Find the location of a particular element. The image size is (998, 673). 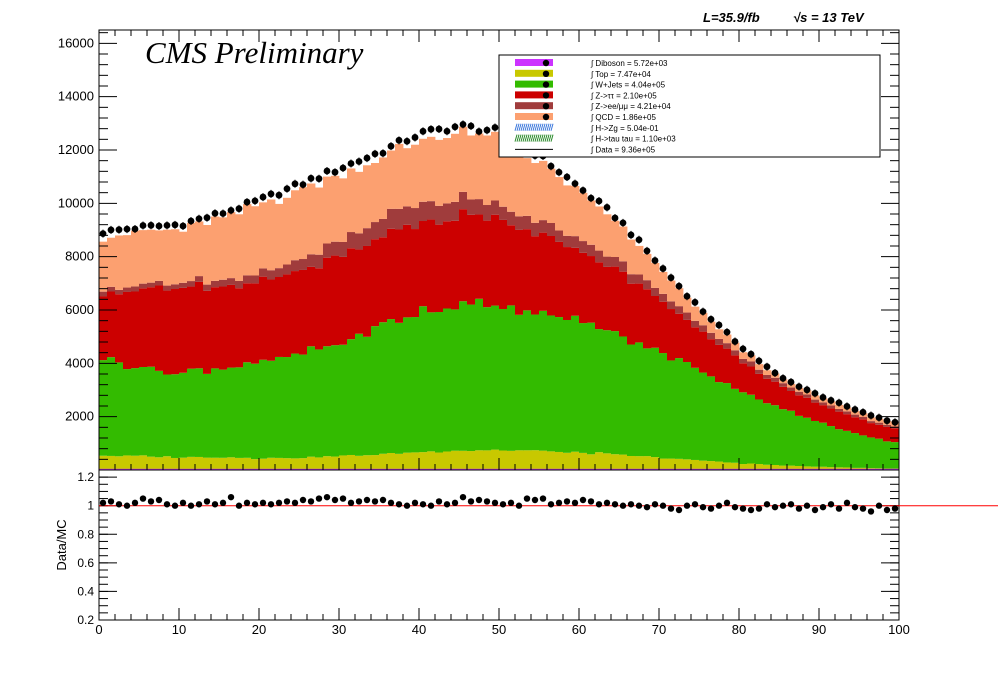

ratio-y-tick-label: 0.4 is located at coordinates (85, 591).